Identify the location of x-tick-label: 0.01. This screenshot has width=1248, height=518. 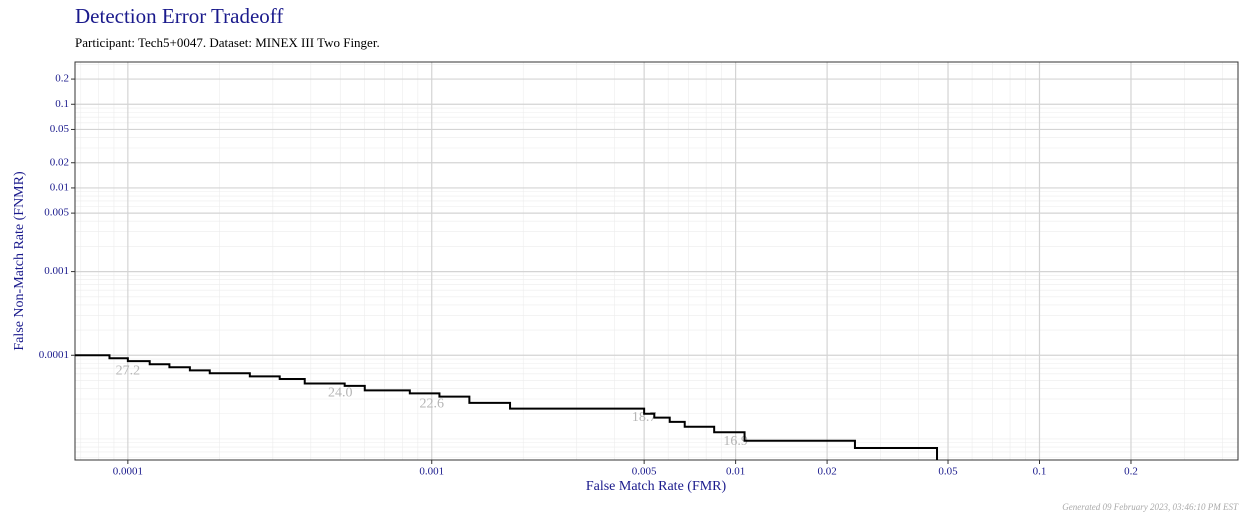
(735, 472).